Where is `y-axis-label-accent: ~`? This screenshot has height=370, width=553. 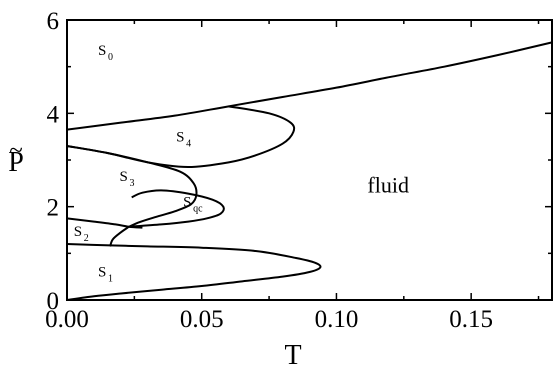 y-axis-label-accent: ~ is located at coordinates (16, 150).